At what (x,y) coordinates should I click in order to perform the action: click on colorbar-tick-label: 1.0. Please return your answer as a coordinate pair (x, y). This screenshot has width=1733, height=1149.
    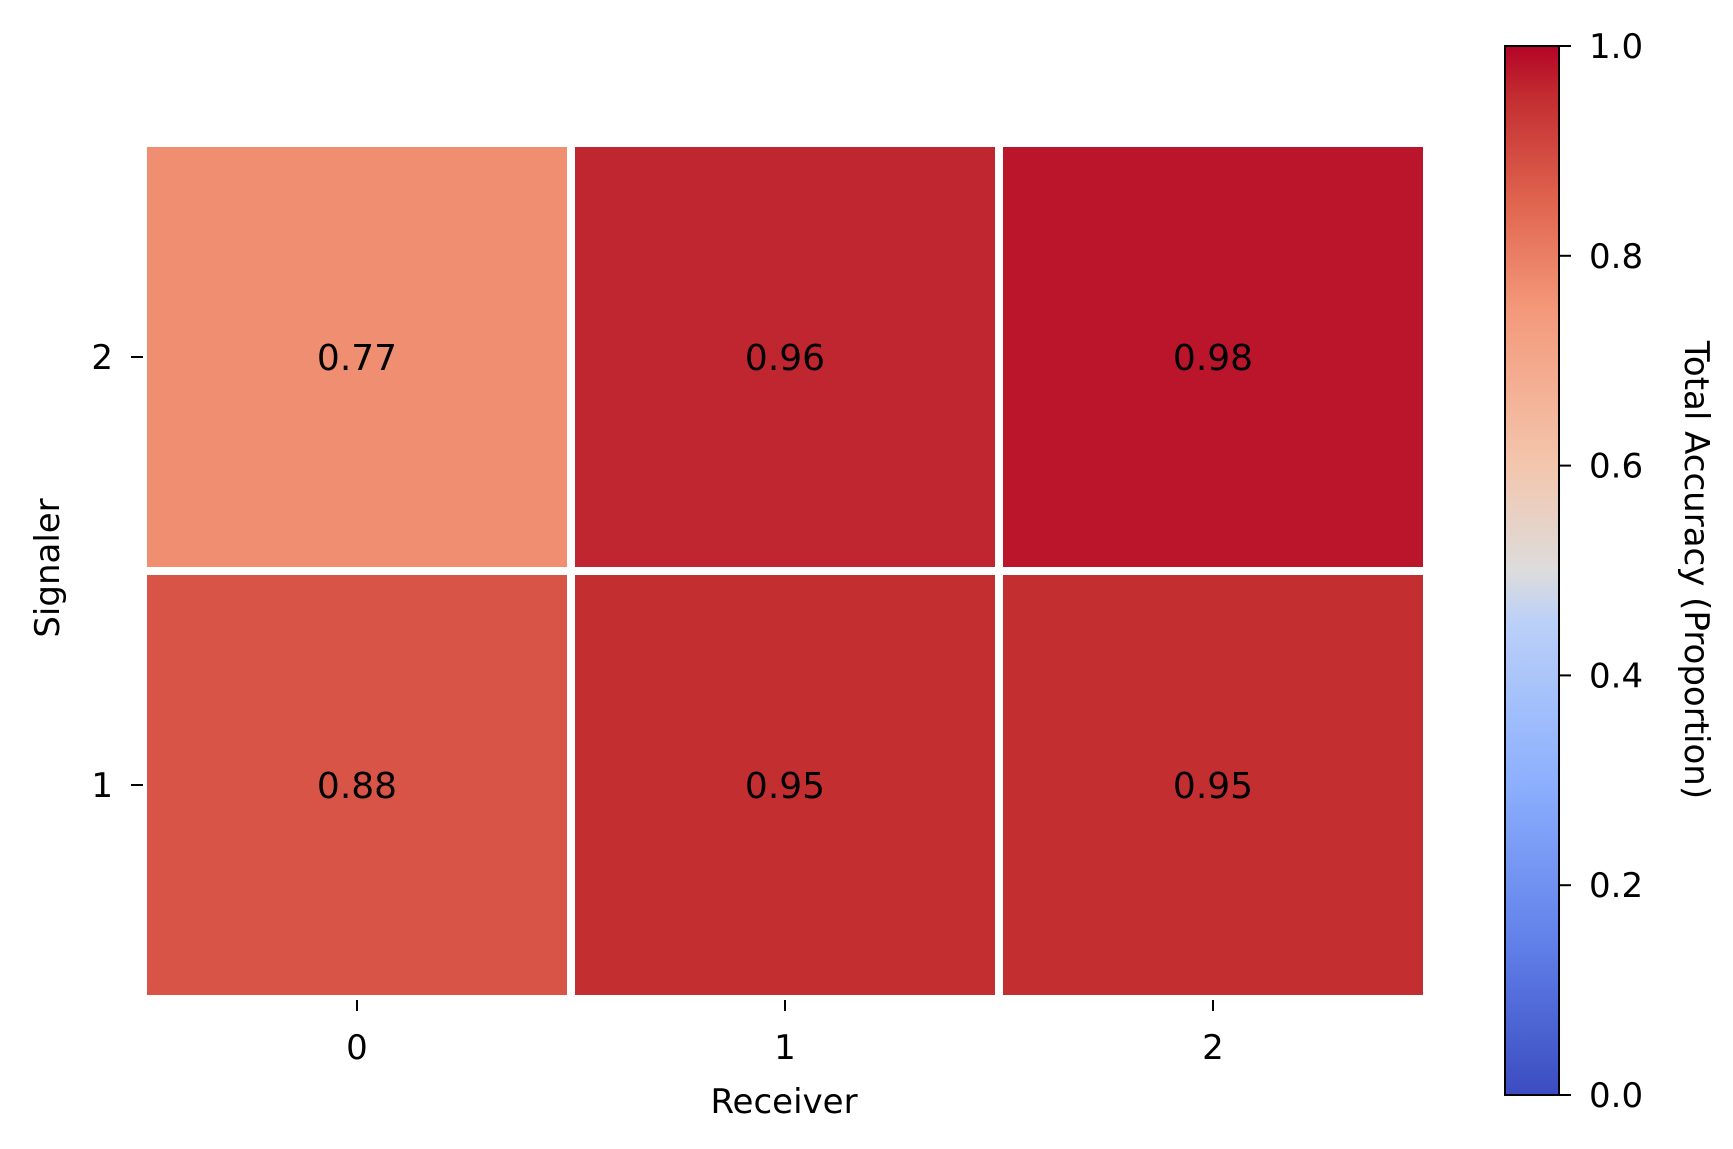
    Looking at the image, I should click on (1616, 47).